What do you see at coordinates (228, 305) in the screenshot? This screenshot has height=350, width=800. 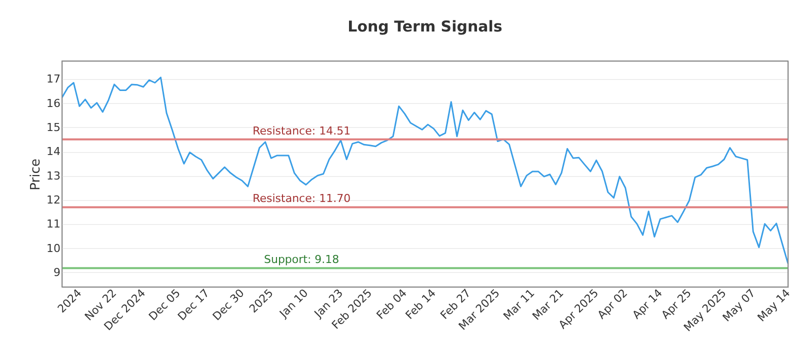 I see `x-tick-label: Dec 30` at bounding box center [228, 305].